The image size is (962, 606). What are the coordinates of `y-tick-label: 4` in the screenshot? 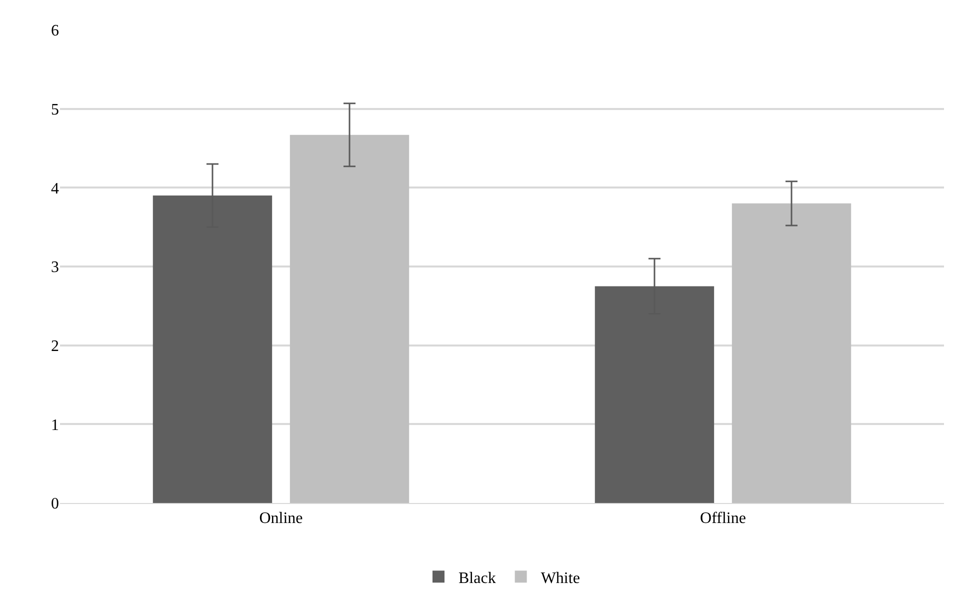 It's located at (55, 189).